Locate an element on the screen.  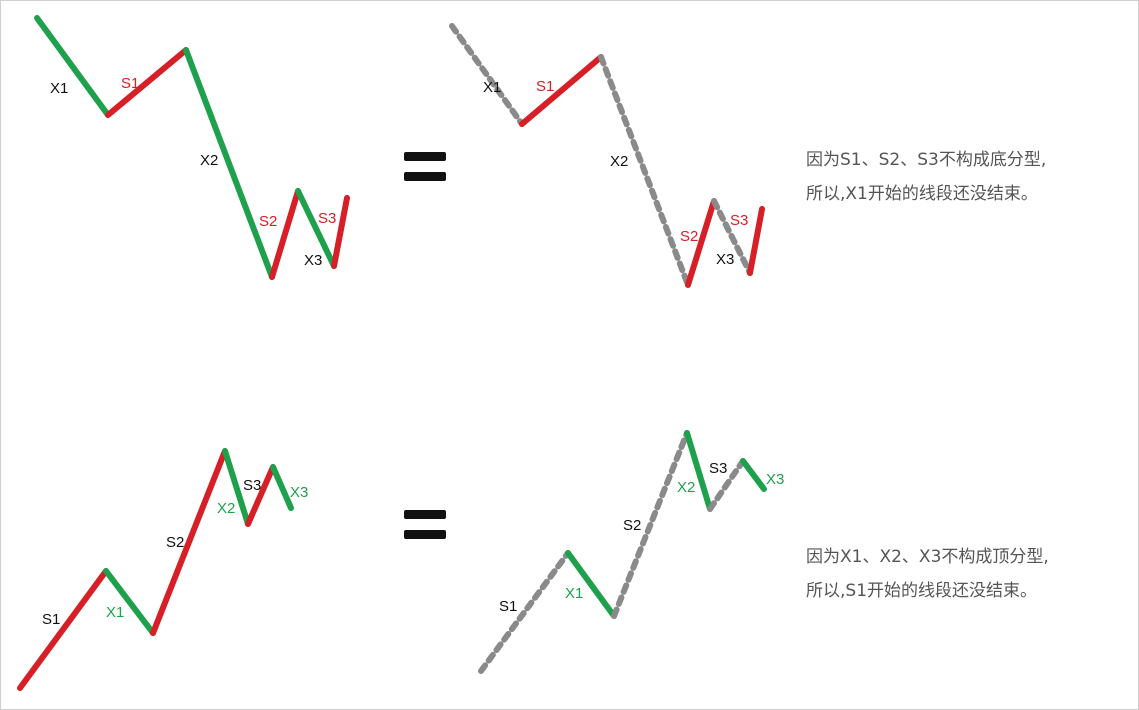
dashed-x3 is located at coordinates (732, 237).